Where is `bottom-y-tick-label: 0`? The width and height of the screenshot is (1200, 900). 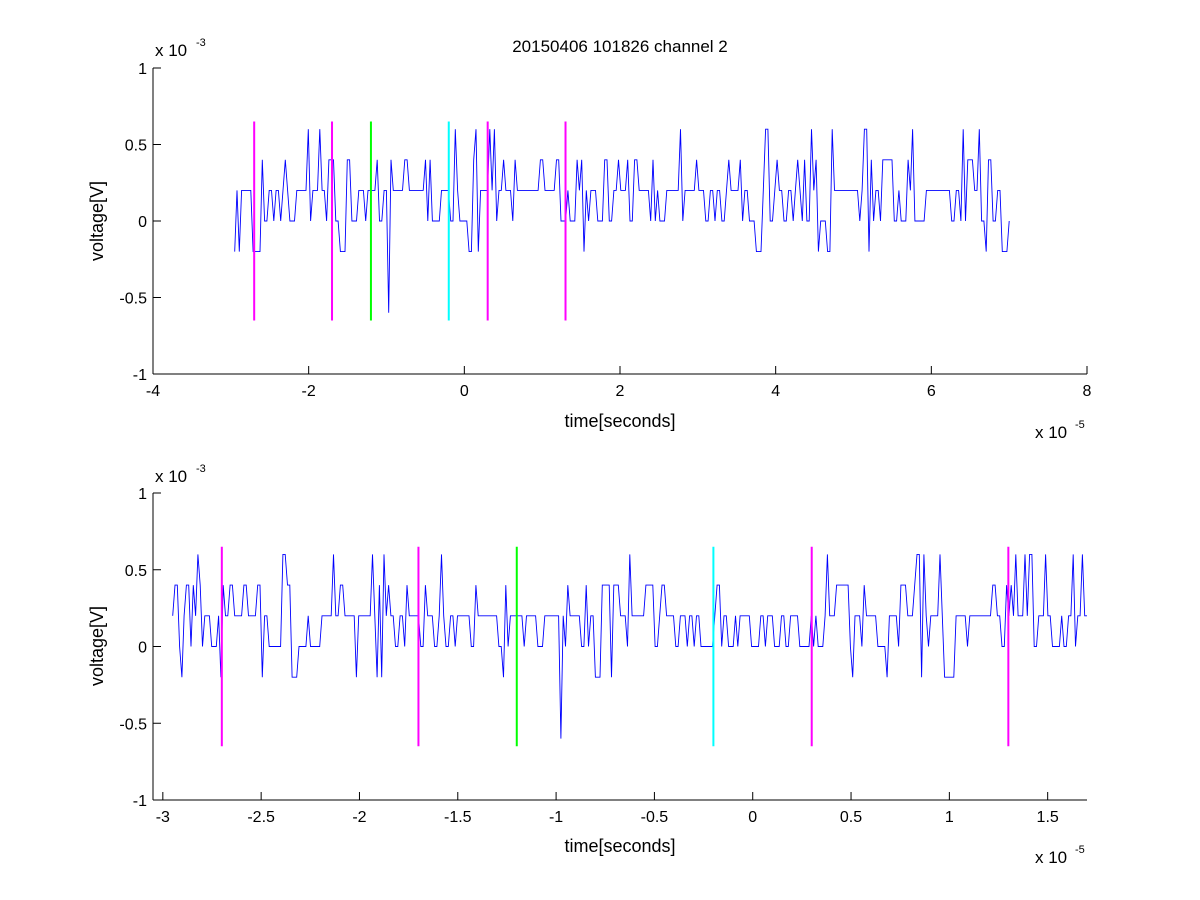 bottom-y-tick-label: 0 is located at coordinates (142, 648).